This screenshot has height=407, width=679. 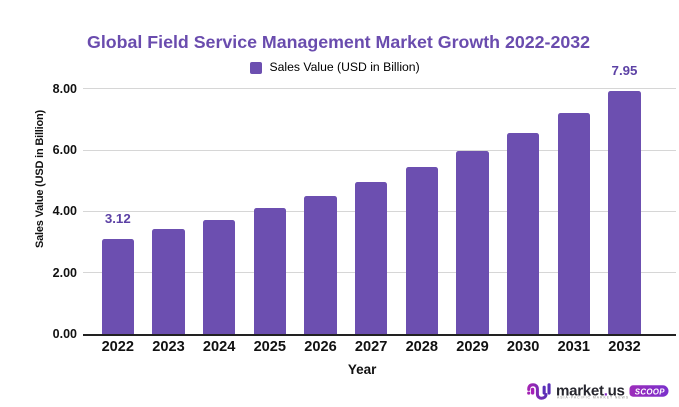 I want to click on svg-text: market.us, so click(x=590, y=391).